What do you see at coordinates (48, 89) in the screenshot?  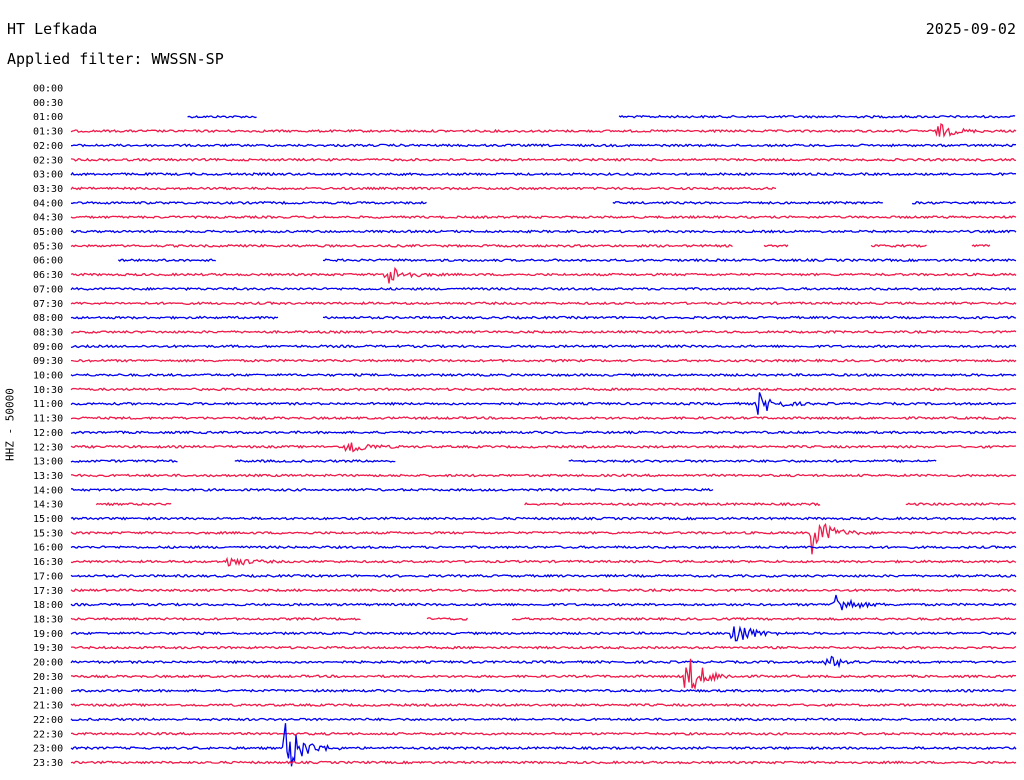 I see `time-label: 00:00` at bounding box center [48, 89].